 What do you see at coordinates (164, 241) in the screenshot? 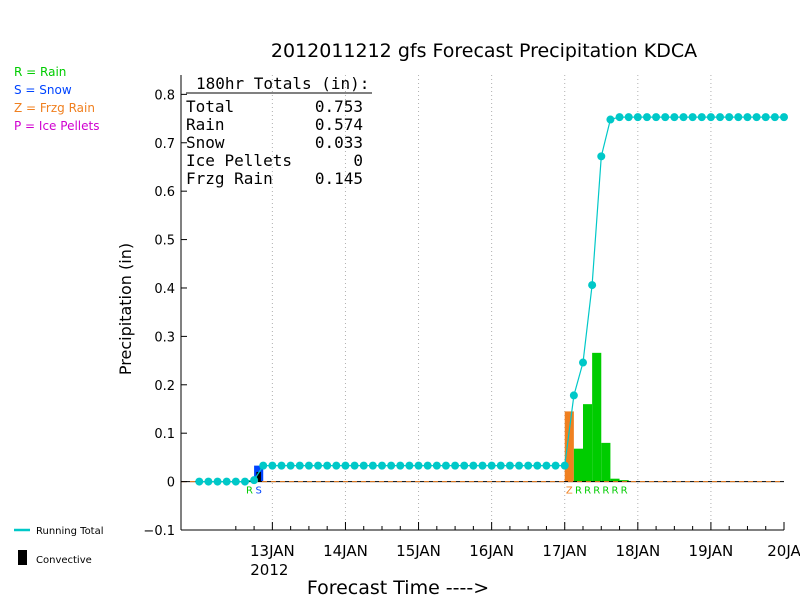
I see `y-tick-label: 0.5` at bounding box center [164, 241].